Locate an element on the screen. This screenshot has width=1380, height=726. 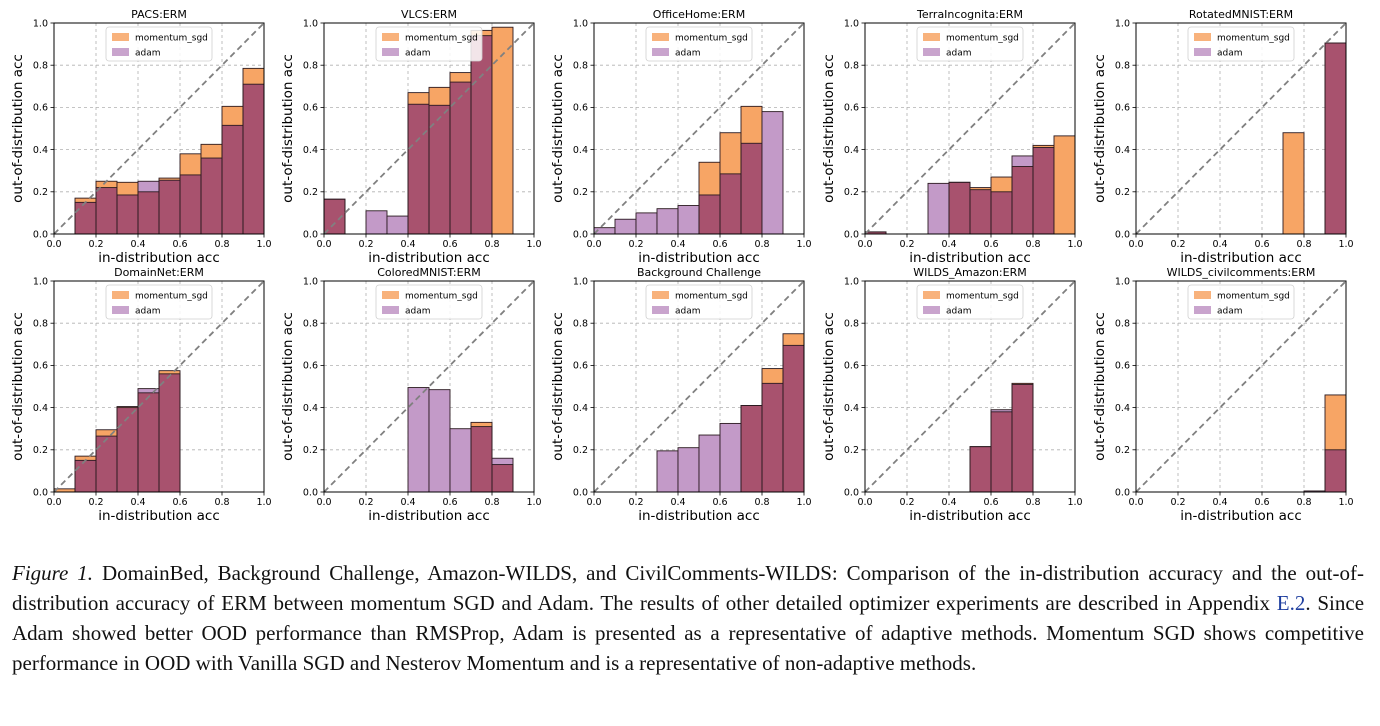
chart-title: WILDS_Amazon:ERM is located at coordinates (969, 272).